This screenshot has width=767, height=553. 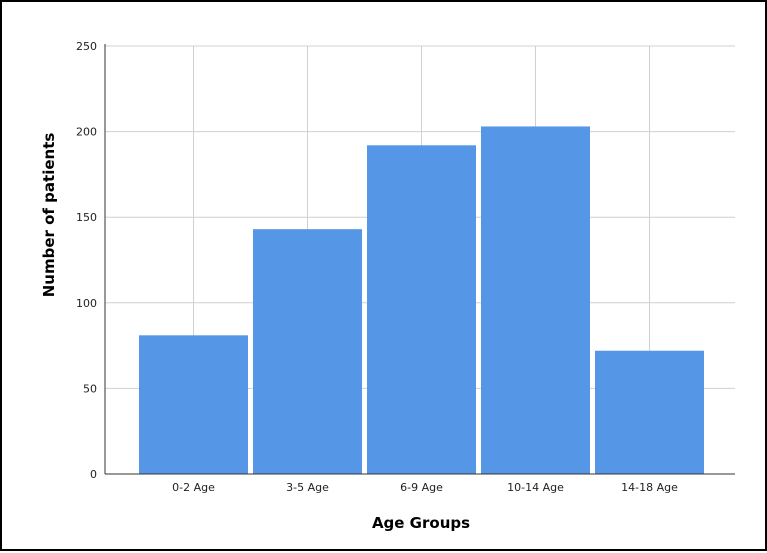 I want to click on y-tick-label: 0, so click(x=93, y=474).